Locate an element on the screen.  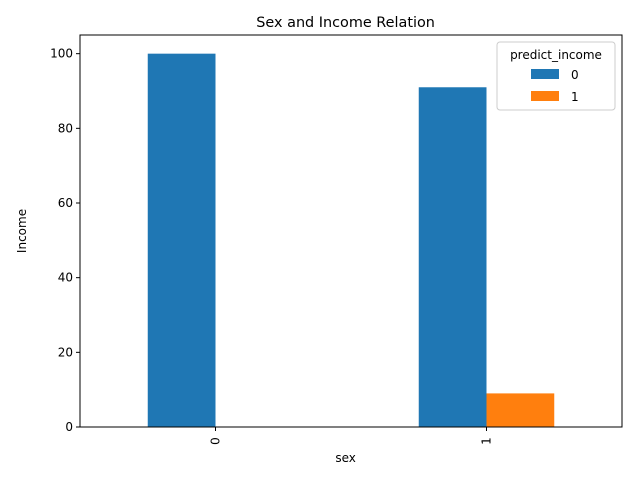
x-tick-label: 0 is located at coordinates (216, 441).